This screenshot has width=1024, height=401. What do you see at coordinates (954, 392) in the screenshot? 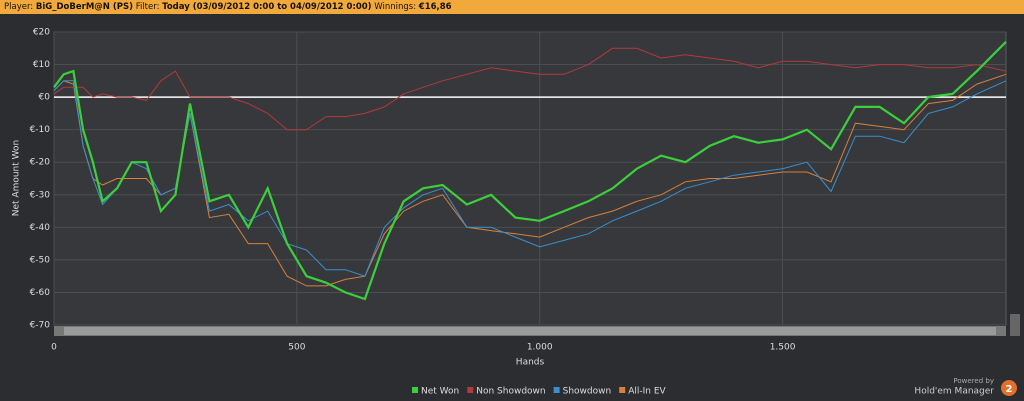
I see `product-name: Hold'em Manager` at bounding box center [954, 392].